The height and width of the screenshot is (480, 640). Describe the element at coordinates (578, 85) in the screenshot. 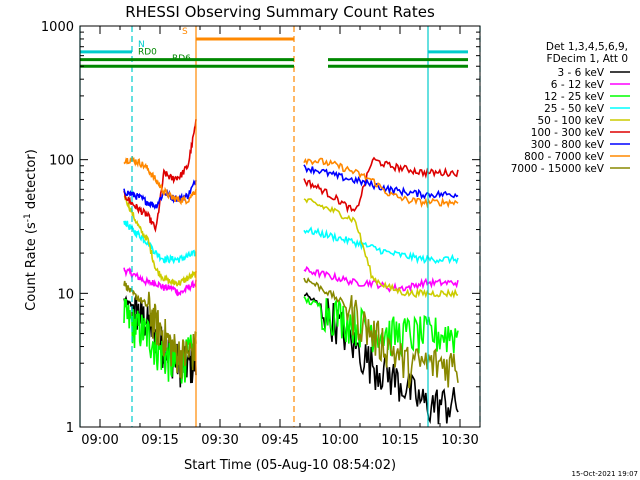

I see `legend-label: 6 - 12 keV` at that location.